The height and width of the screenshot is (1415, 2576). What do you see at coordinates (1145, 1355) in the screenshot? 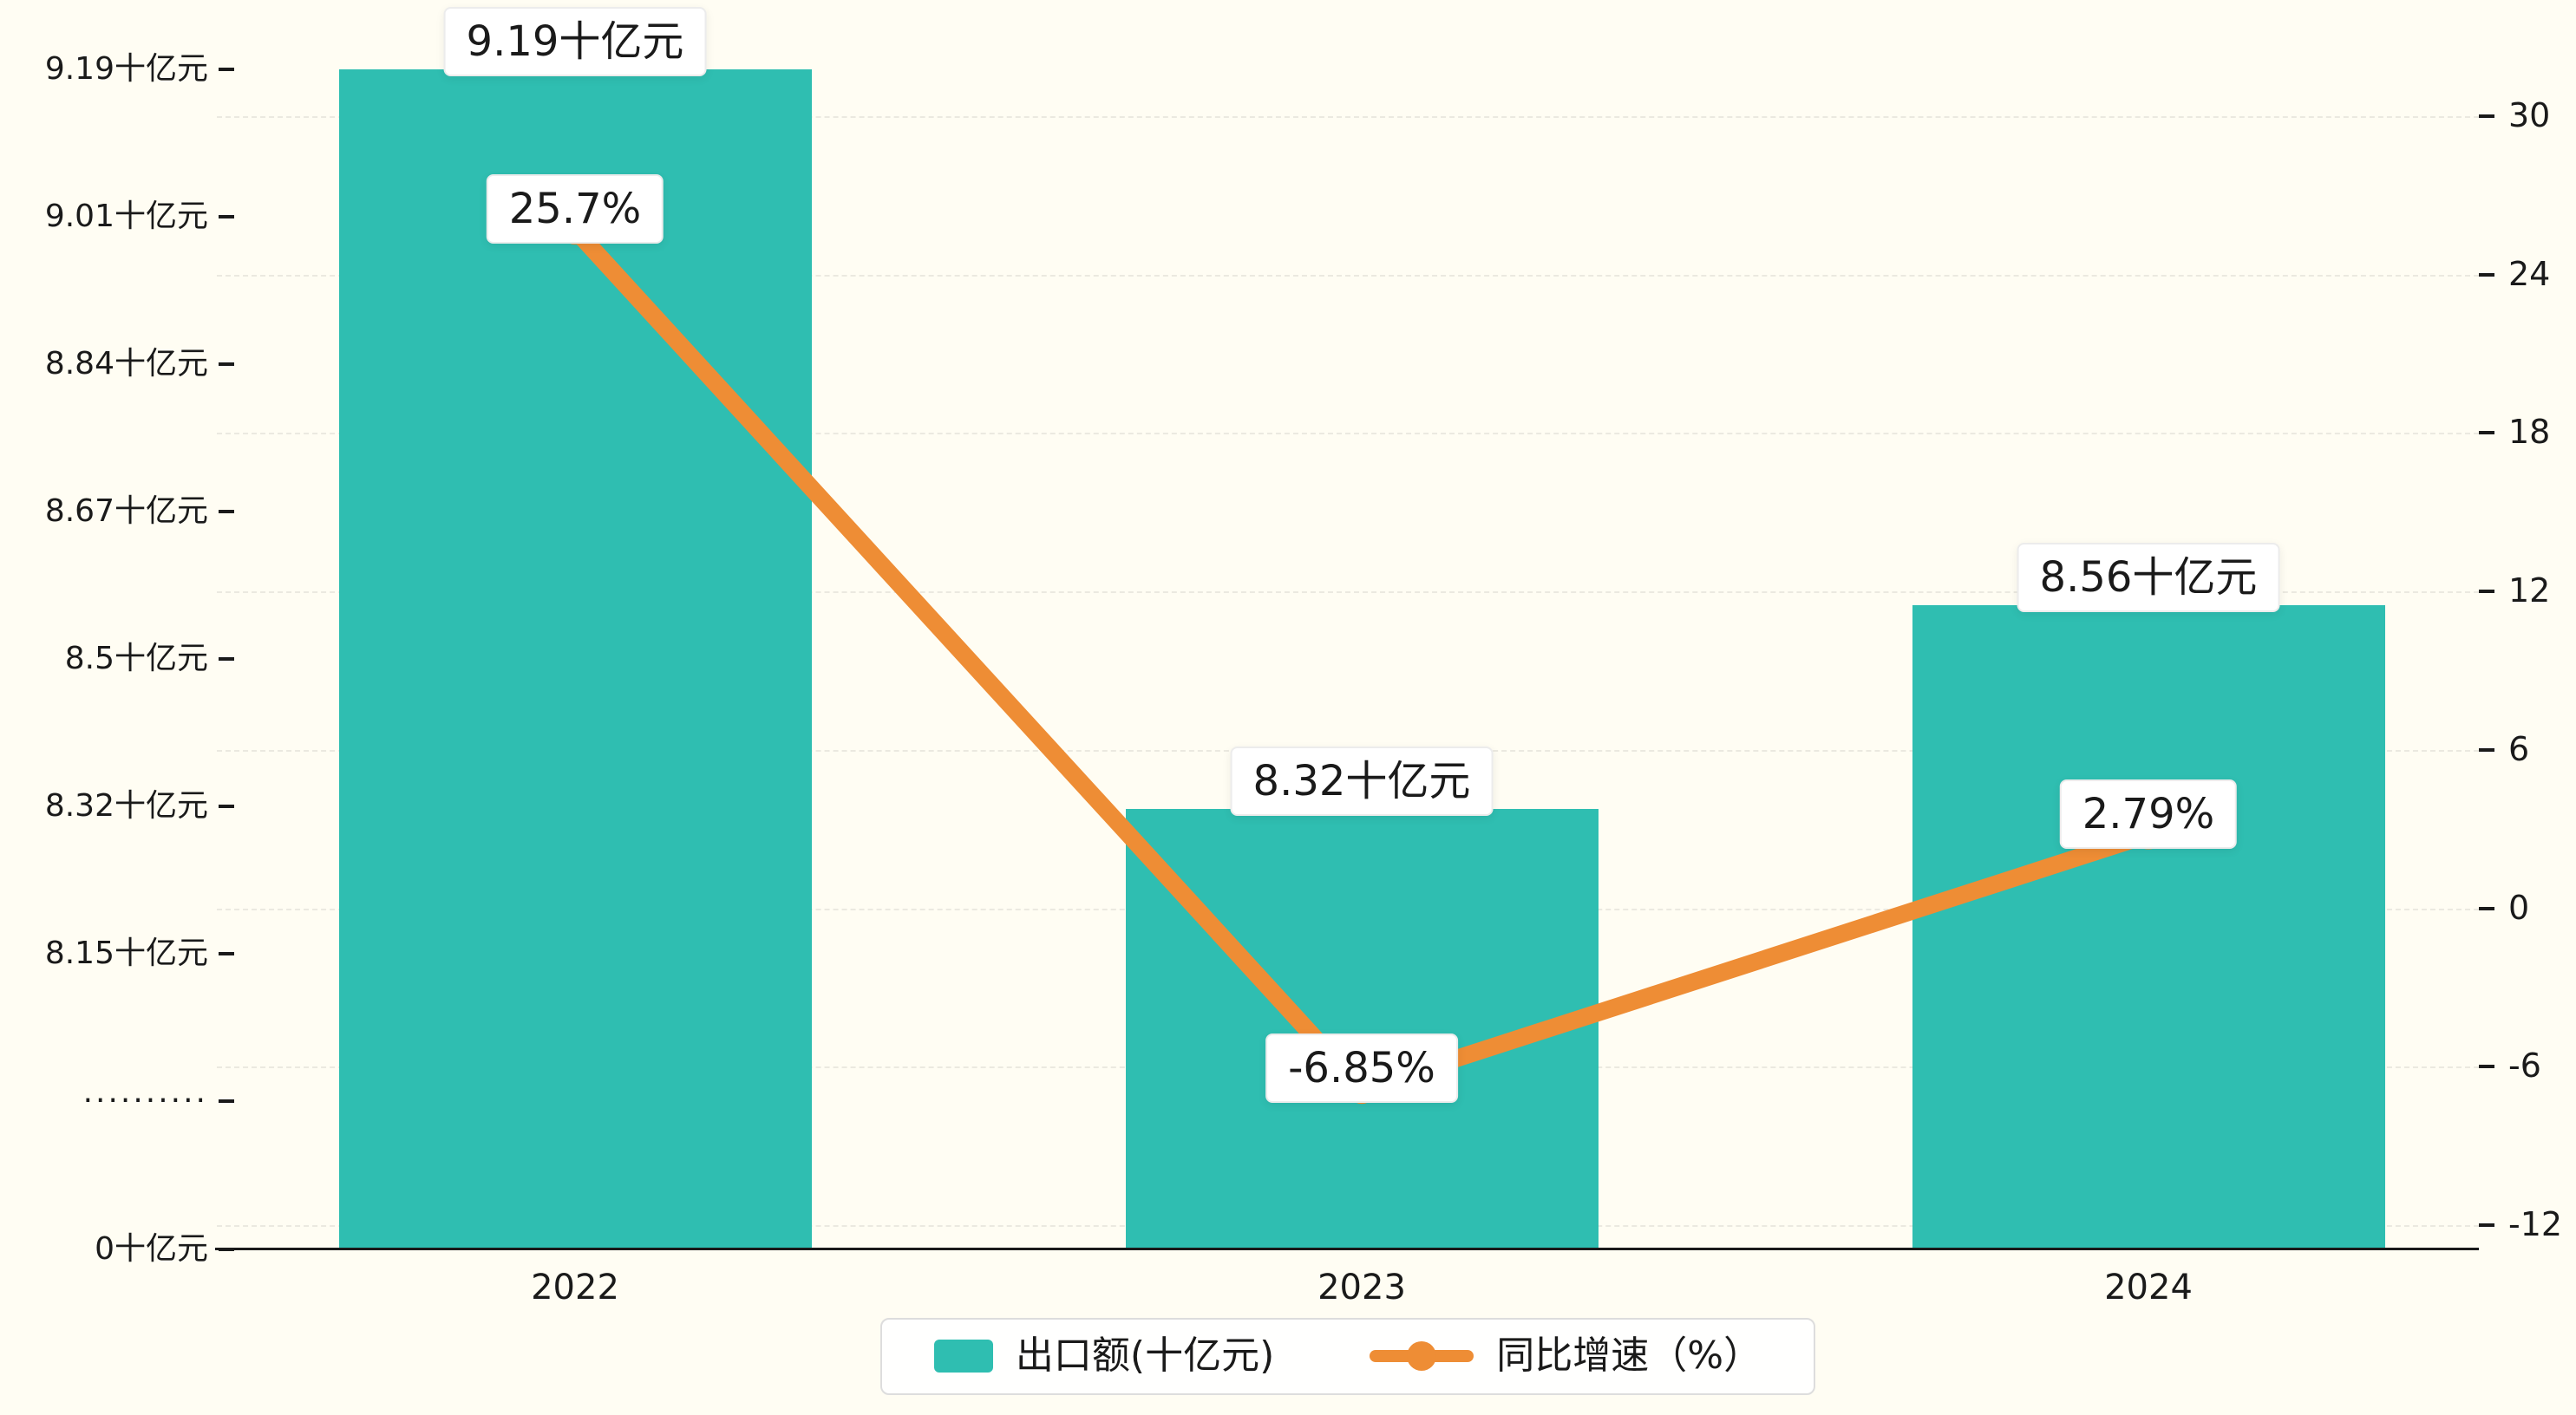
I see `legend-label-export: 出口额(十亿元)` at bounding box center [1145, 1355].